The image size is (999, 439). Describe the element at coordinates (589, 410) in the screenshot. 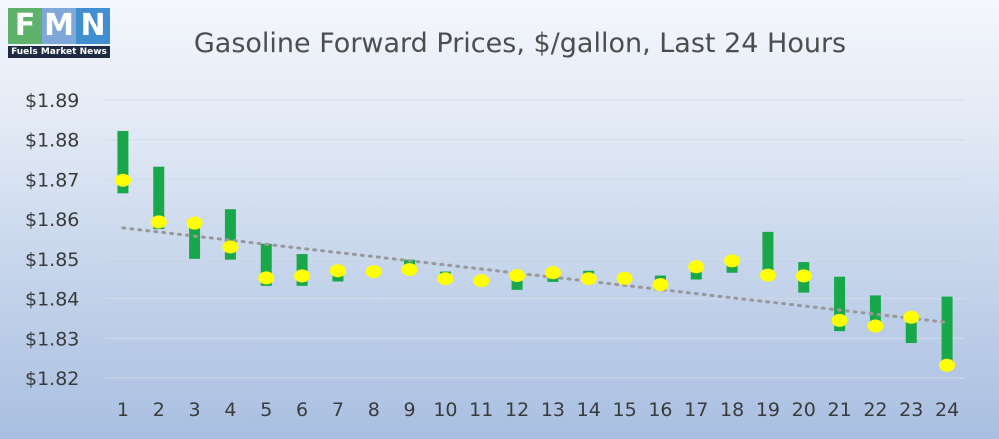

I see `x-tick-label: 14` at that location.